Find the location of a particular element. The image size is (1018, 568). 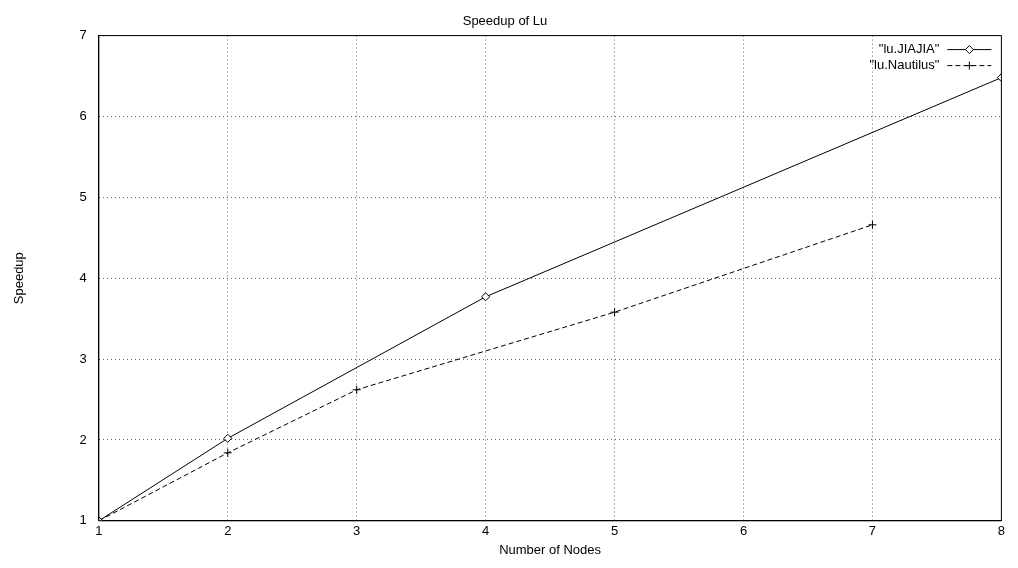

x-tick-label: 4 is located at coordinates (486, 531).